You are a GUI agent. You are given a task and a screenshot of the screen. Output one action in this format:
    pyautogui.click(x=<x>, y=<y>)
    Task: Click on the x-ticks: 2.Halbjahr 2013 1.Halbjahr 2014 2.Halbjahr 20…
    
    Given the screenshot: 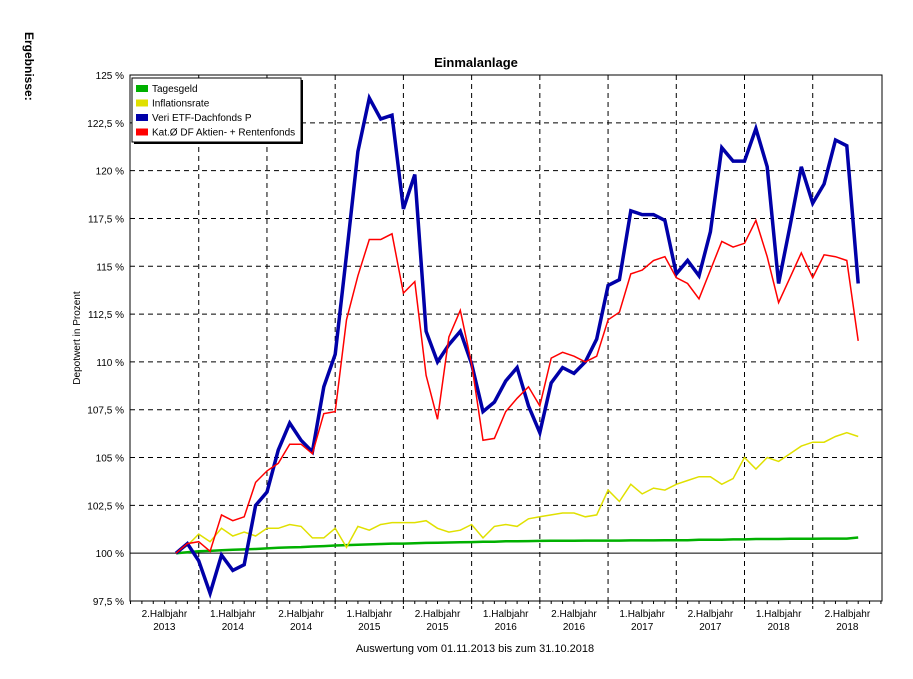 What is the action you would take?
    pyautogui.click(x=506, y=617)
    